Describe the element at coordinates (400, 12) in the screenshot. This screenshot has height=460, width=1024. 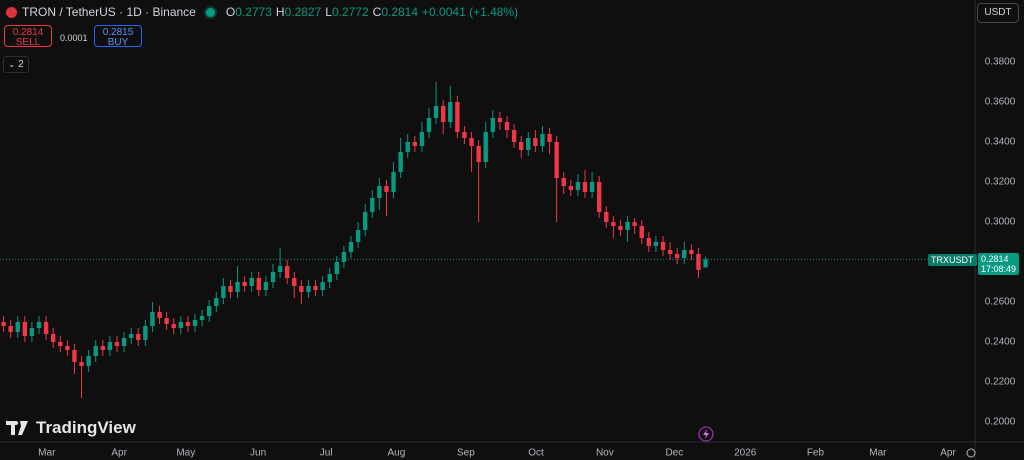
I see `close-value: 0.2814` at that location.